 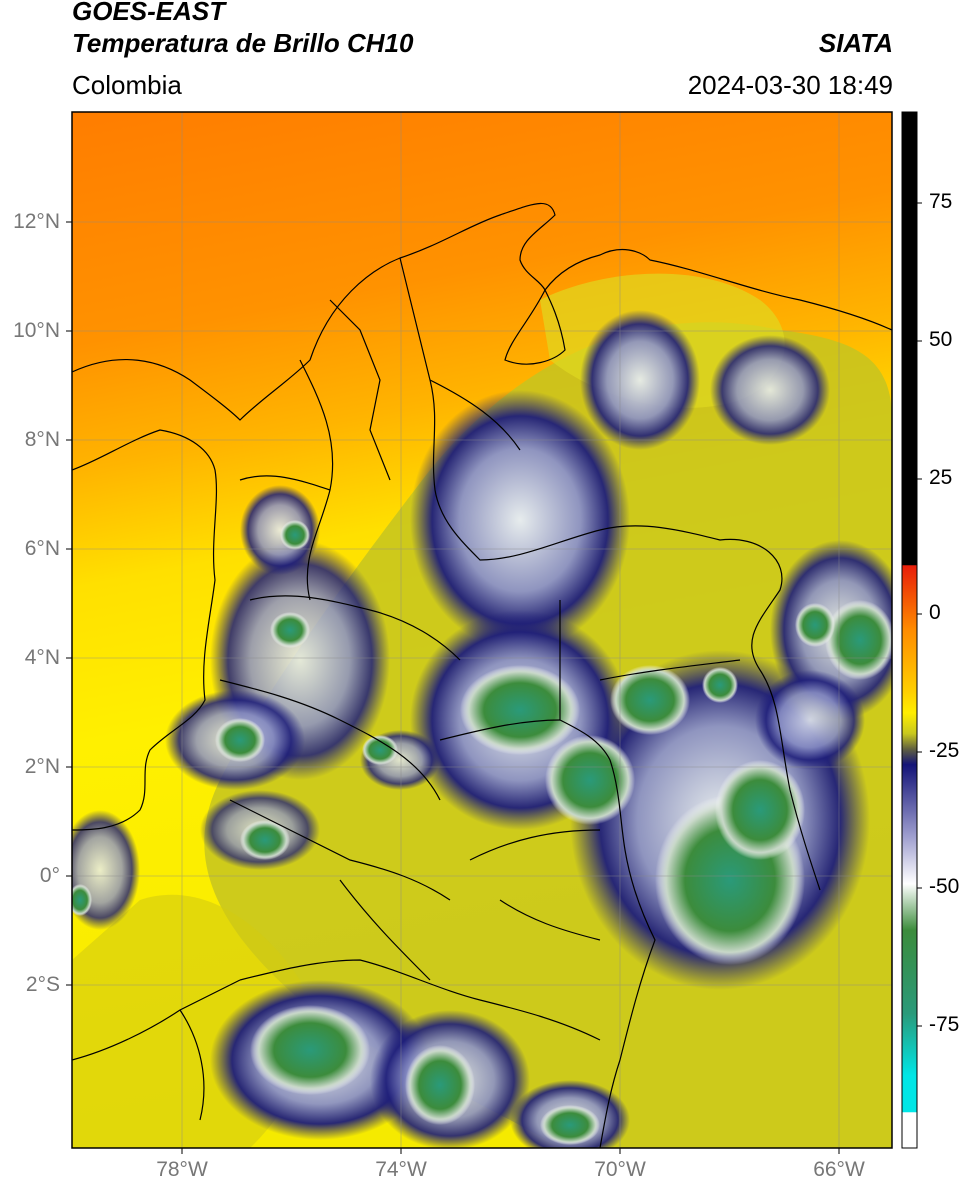 I want to click on colorbar-label-neg25: -25, so click(x=944, y=750).